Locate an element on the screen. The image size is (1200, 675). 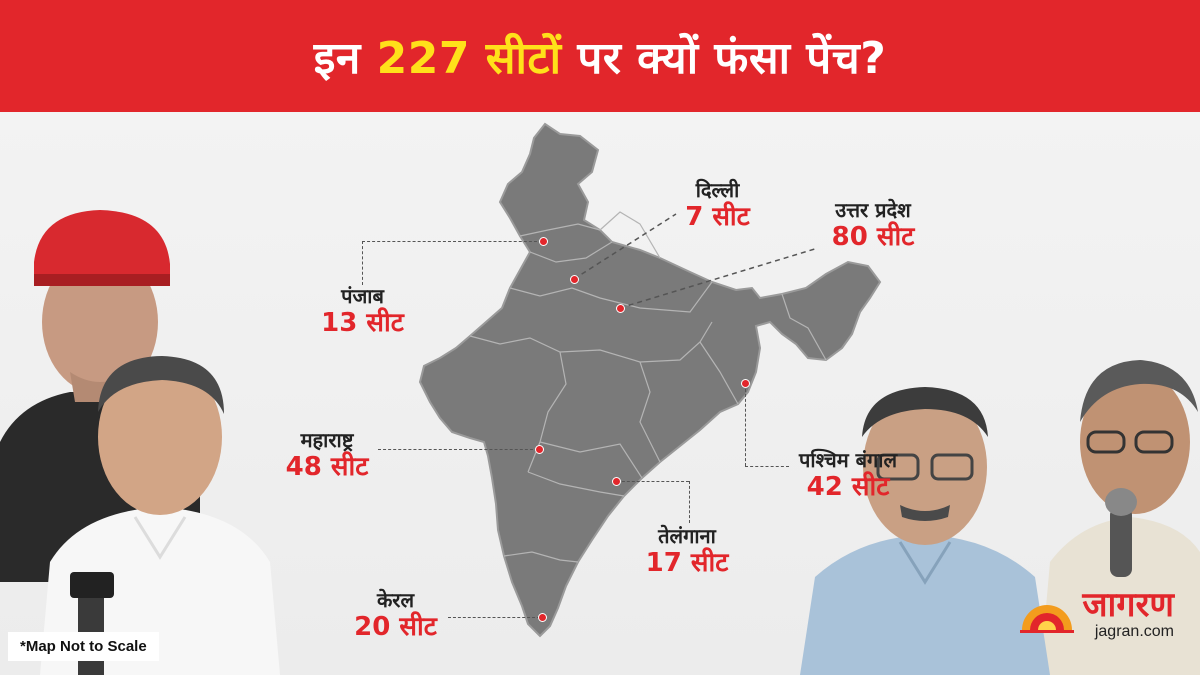
state-name: महाराष्ट्र is located at coordinates (327, 440).